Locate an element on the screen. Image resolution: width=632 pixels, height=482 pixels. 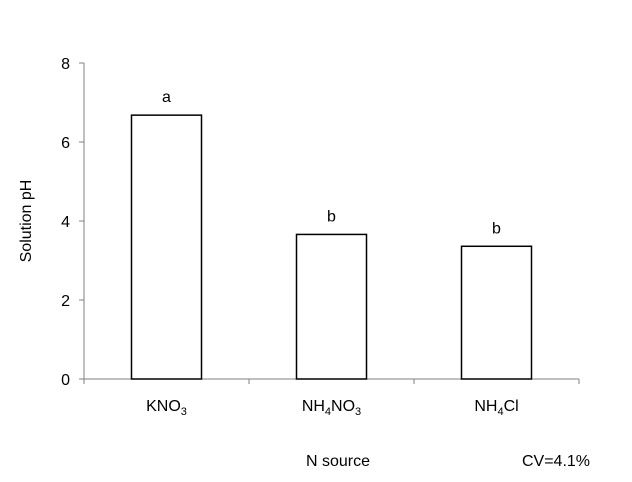
x-tick-label: NH4Cl is located at coordinates (496, 408).